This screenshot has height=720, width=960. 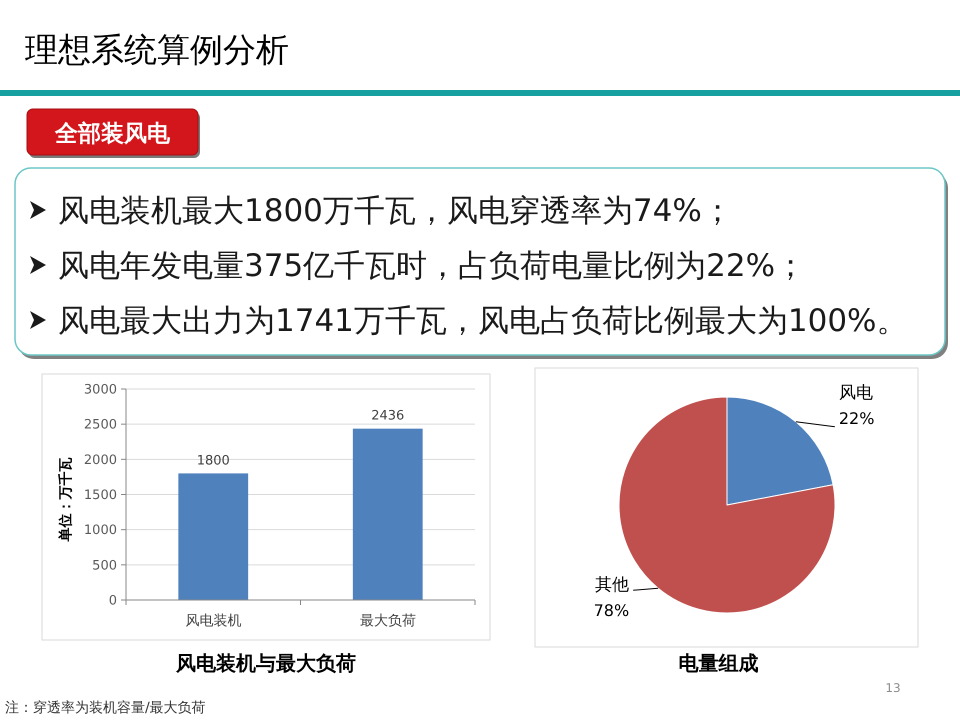 What do you see at coordinates (432, 266) in the screenshot?
I see `text: 风电年发电量375亿千瓦时，占负荷电量比例为22%；` at bounding box center [432, 266].